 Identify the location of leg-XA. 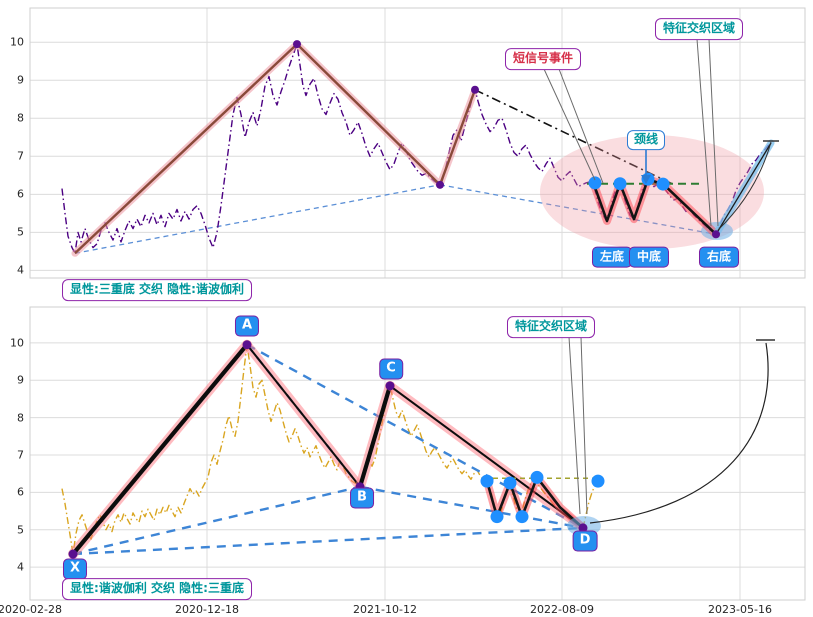
(160, 449).